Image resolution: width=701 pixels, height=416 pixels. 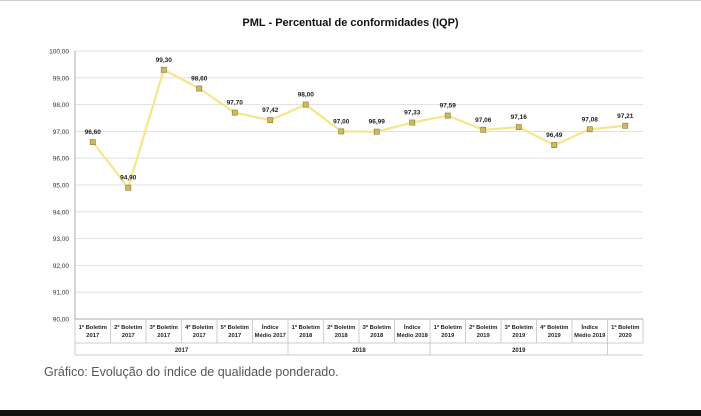 What do you see at coordinates (61, 159) in the screenshot?
I see `y-tick-label: 96,00` at bounding box center [61, 159].